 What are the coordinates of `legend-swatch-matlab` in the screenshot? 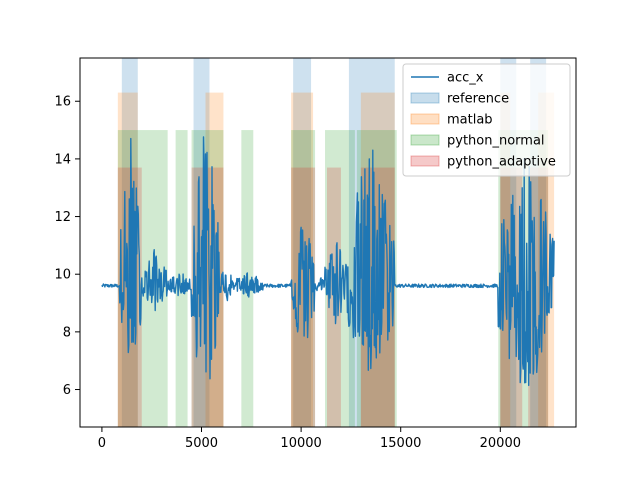 It's located at (425, 119).